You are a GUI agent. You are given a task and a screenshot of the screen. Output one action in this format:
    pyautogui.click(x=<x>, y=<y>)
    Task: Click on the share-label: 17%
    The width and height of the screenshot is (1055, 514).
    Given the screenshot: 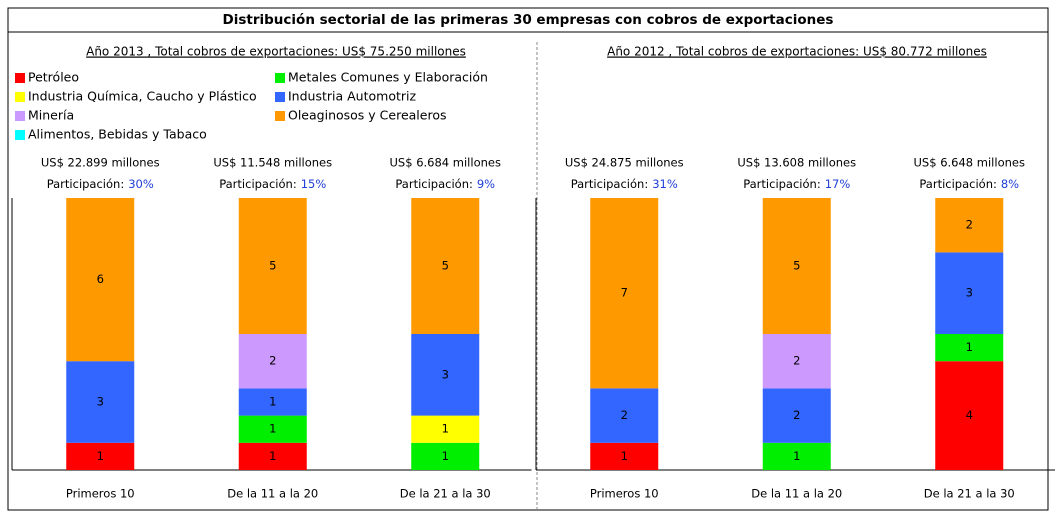 What is the action you would take?
    pyautogui.click(x=838, y=184)
    